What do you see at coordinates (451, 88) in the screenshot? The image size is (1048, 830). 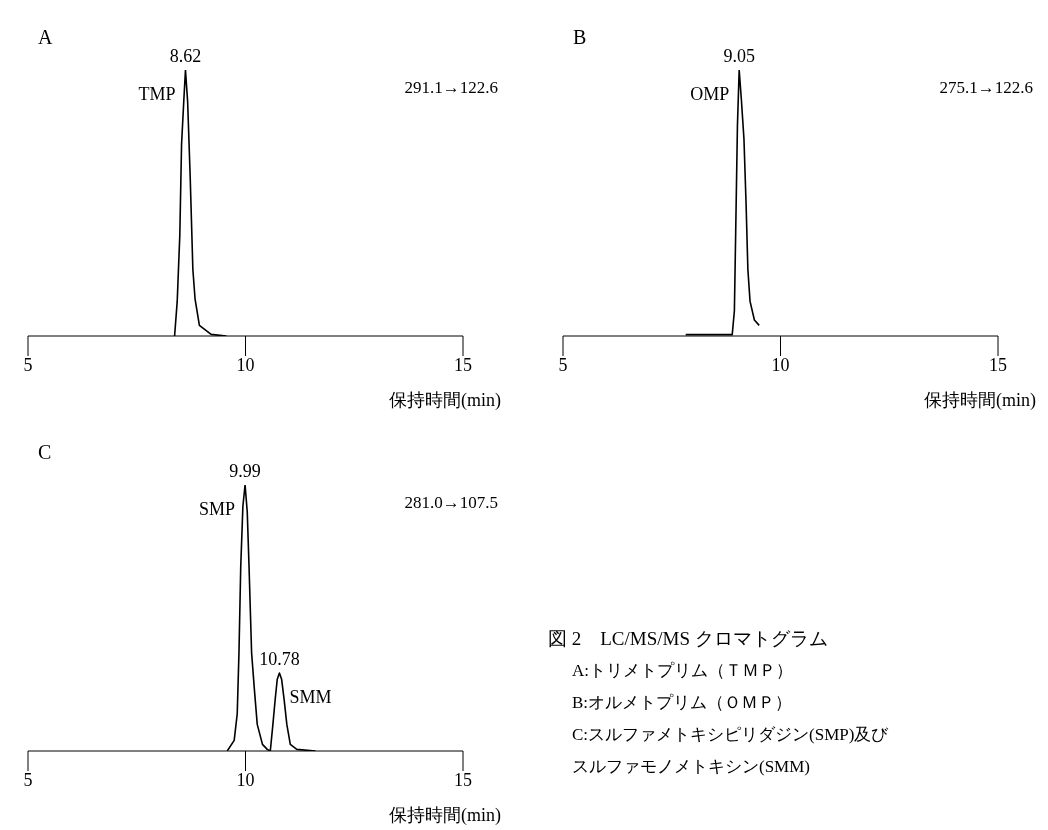 I see `annotation: 291.1→122.6` at bounding box center [451, 88].